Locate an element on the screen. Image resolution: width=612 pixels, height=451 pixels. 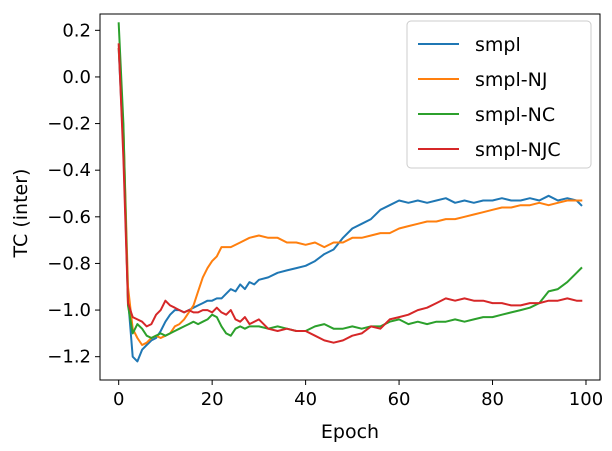
legend-label-2: smpl-NJ is located at coordinates (511, 80).